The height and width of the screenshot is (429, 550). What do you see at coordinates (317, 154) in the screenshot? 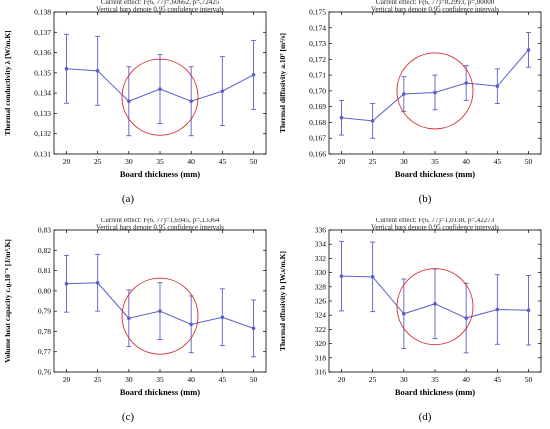
I see `y-tick-label: 0,166` at bounding box center [317, 154].